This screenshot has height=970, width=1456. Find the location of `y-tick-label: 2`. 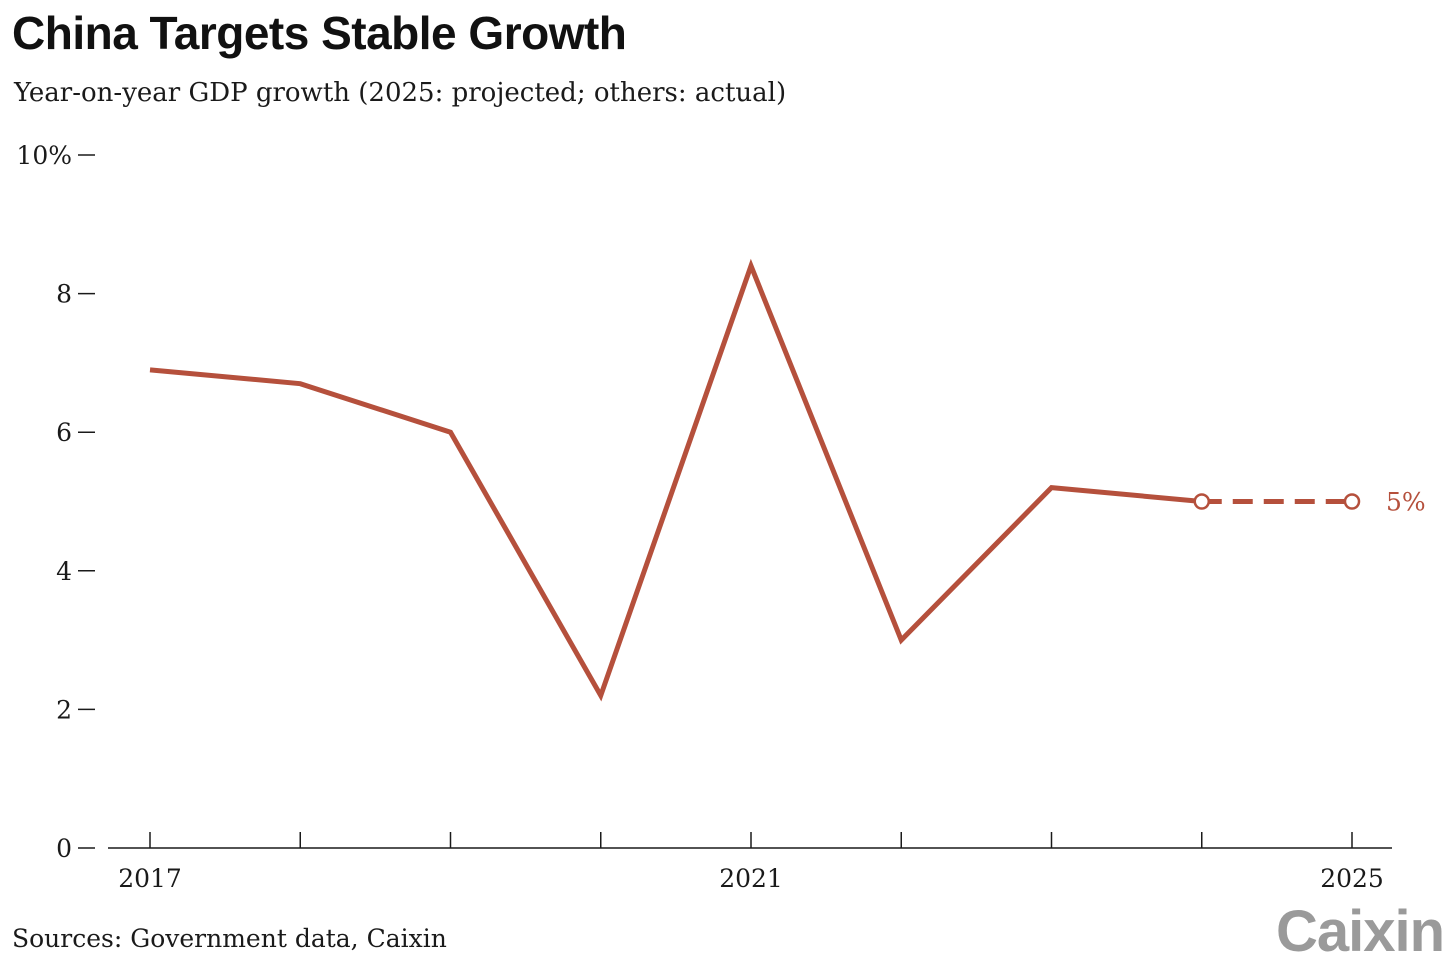

y-tick-label: 2 is located at coordinates (64, 709).